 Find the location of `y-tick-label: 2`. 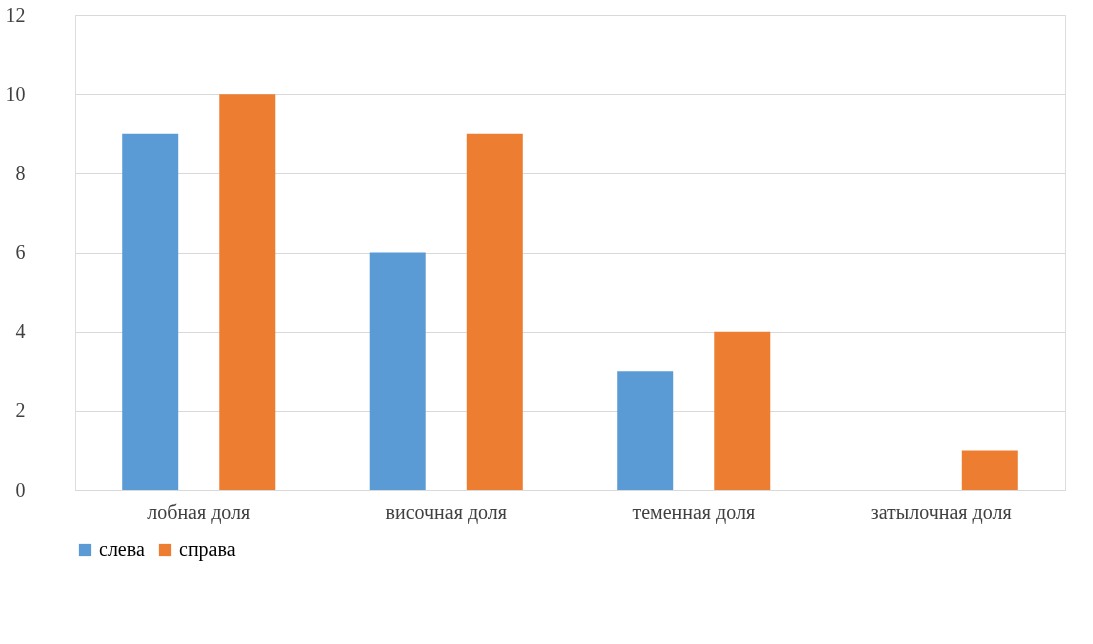

y-tick-label: 2 is located at coordinates (20, 410).